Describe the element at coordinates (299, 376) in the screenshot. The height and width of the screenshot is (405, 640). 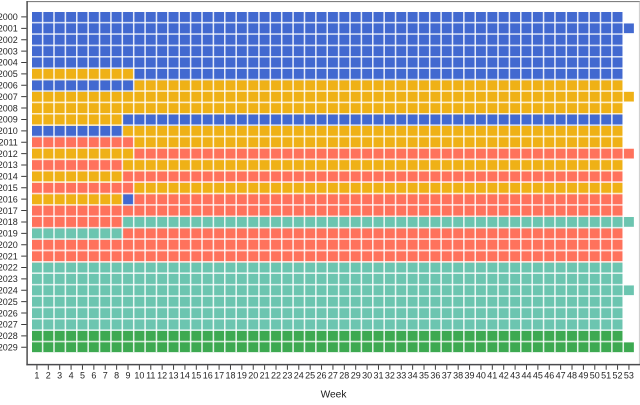
I see `svg-text: 24` at that location.